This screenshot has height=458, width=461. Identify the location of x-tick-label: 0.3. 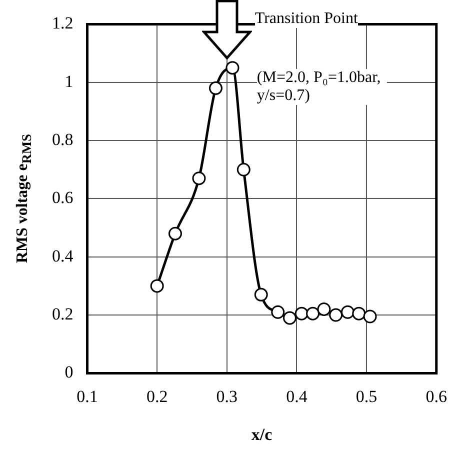
(227, 396).